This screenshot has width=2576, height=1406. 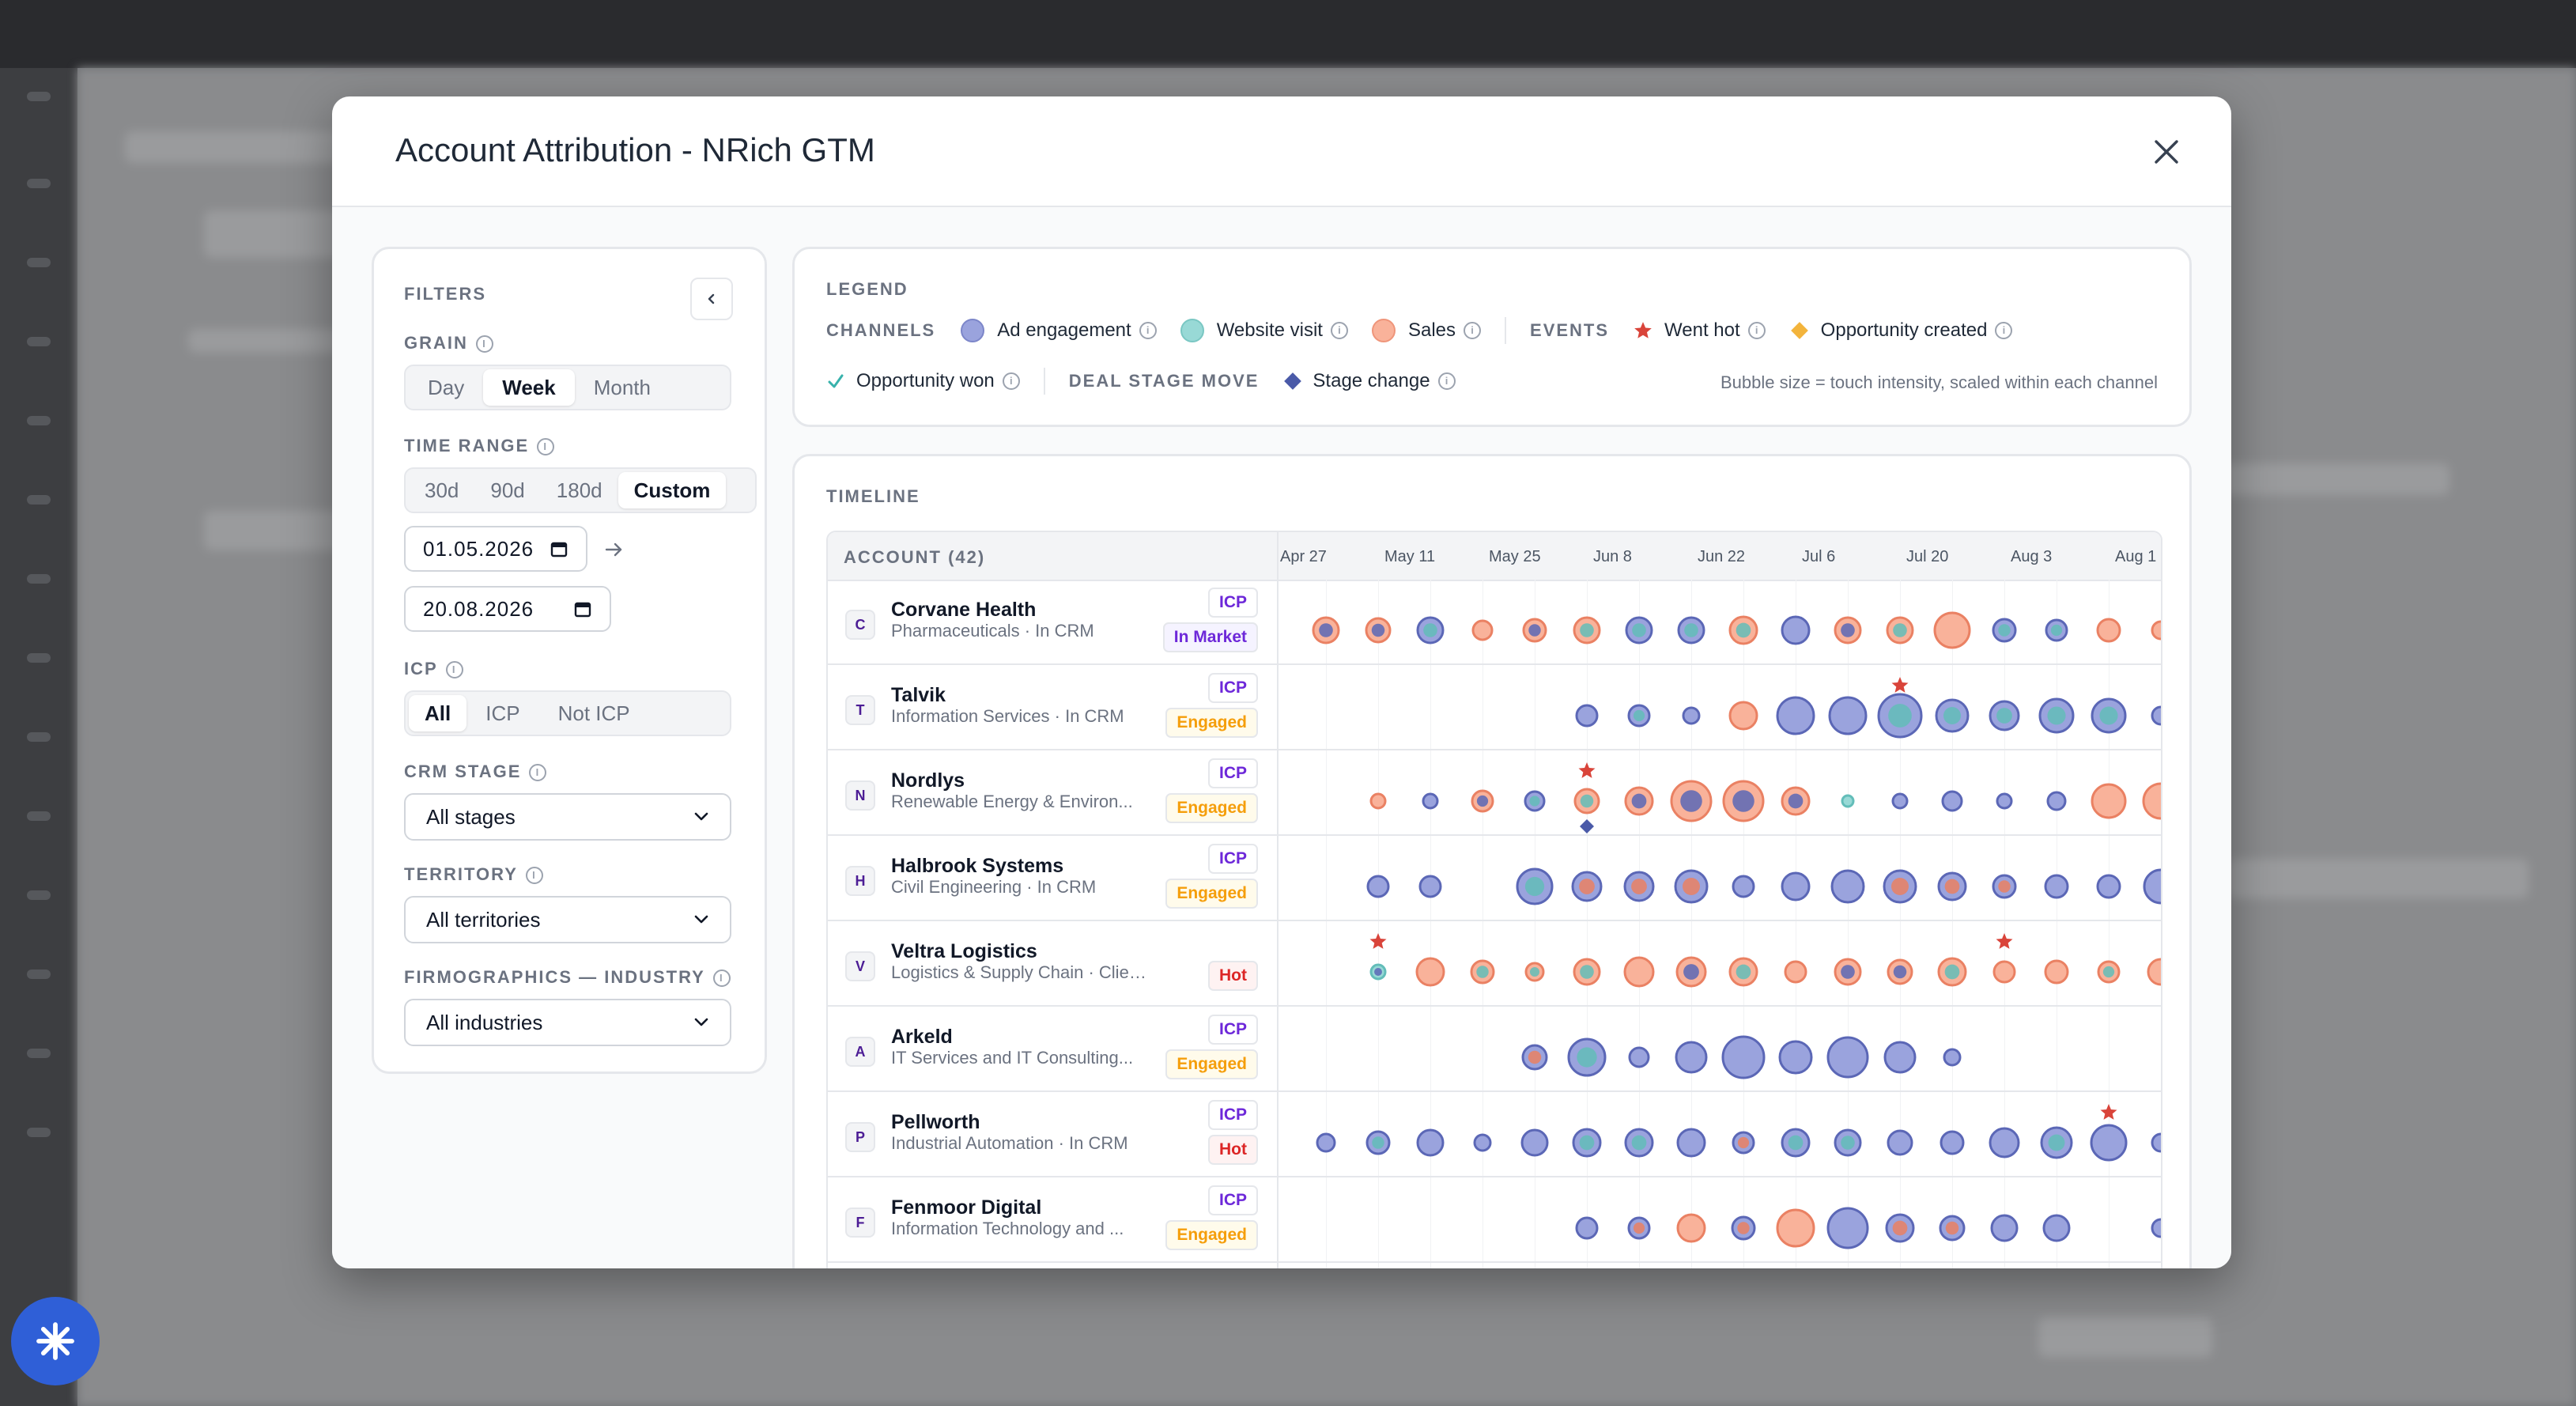 What do you see at coordinates (567, 920) in the screenshot?
I see `territory-select: All territories` at bounding box center [567, 920].